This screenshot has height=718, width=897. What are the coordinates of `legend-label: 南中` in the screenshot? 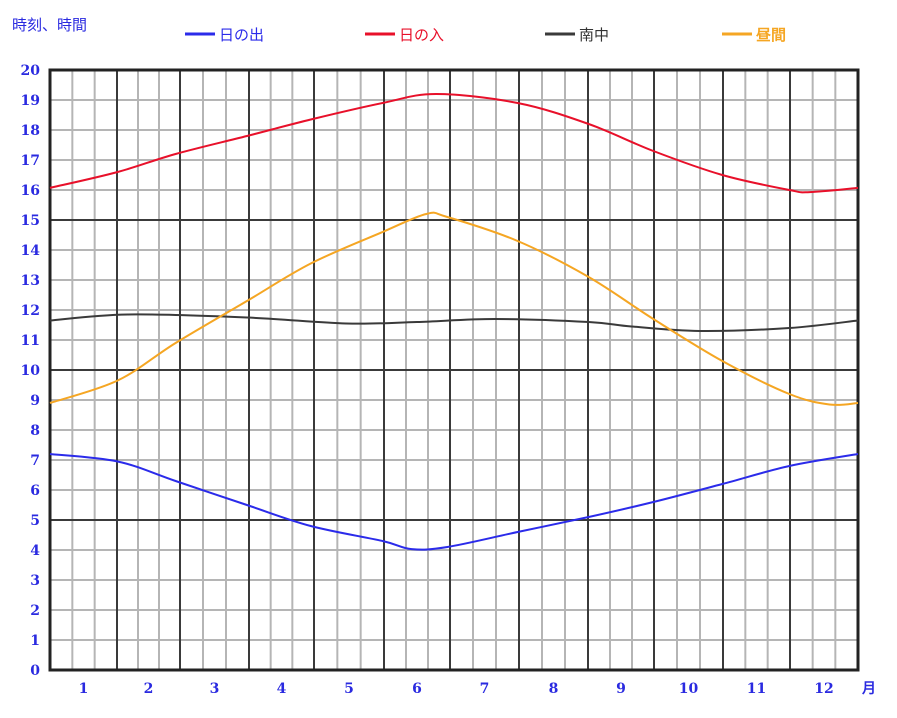 It's located at (594, 35).